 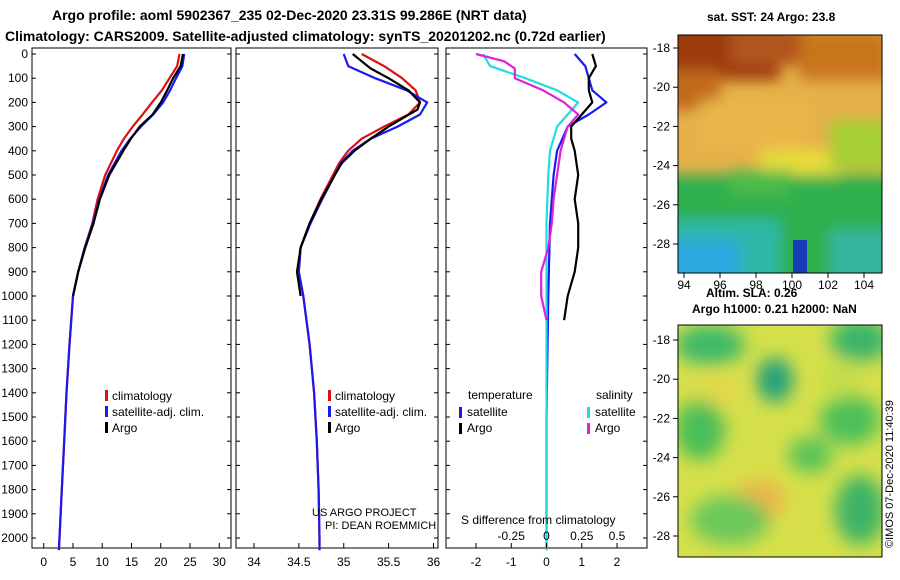 I want to click on sal-x-tick-label: 36, so click(x=434, y=562).